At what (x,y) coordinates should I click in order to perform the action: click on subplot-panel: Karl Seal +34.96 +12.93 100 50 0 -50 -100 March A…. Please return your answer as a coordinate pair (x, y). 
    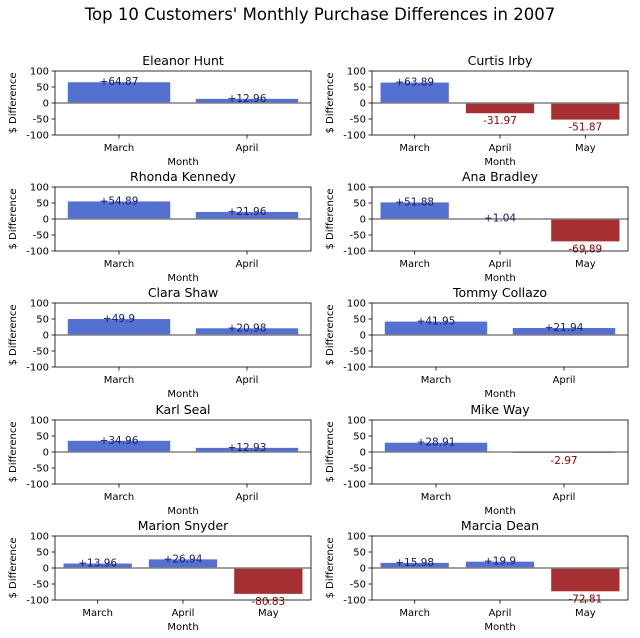
    Looking at the image, I should click on (160, 459).